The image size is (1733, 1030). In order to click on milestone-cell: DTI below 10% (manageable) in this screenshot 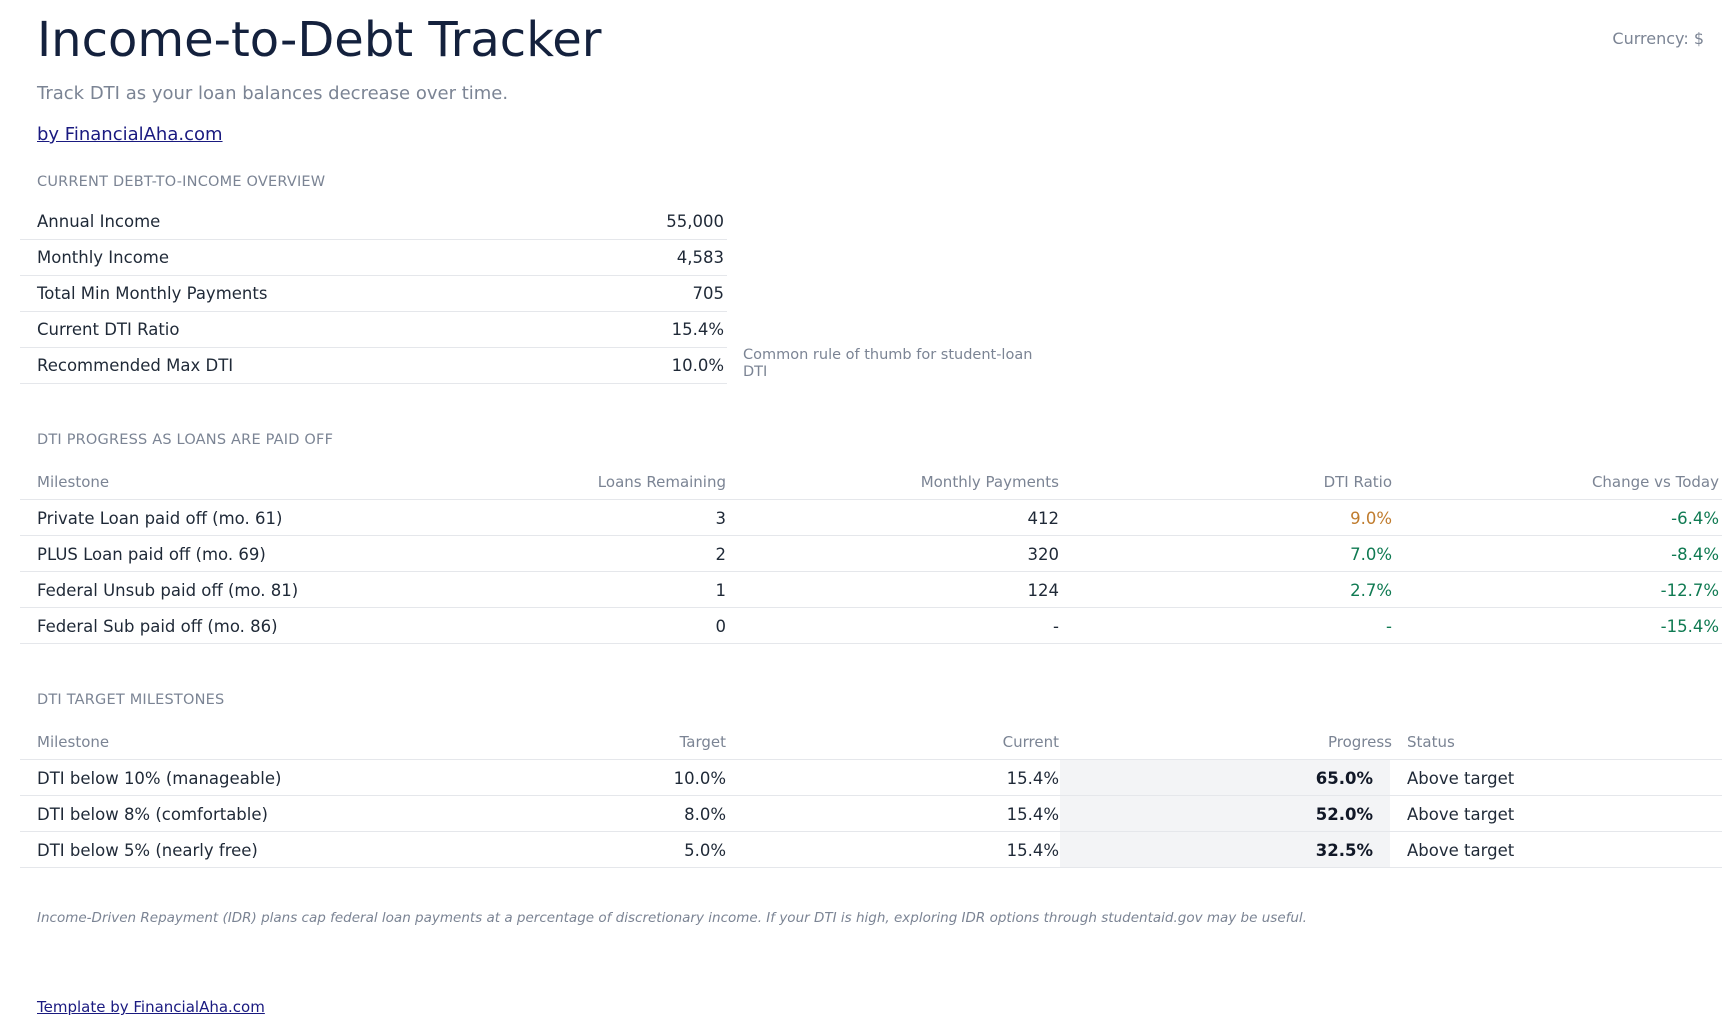, I will do `click(159, 778)`.